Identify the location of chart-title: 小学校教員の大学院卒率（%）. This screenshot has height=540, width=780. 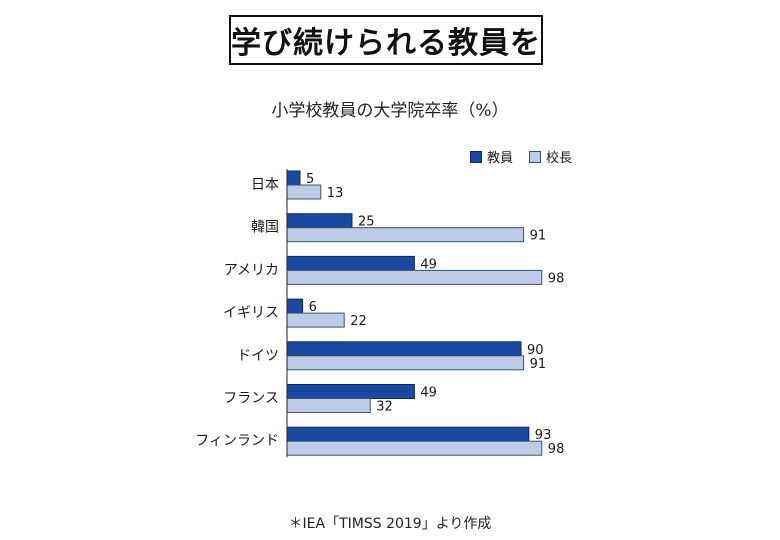
(390, 111).